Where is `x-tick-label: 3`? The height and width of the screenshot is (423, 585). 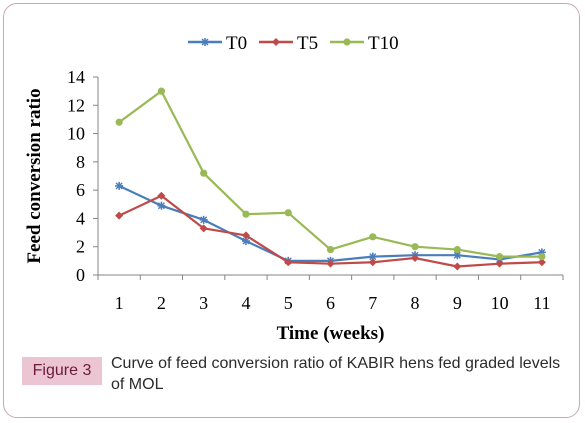
x-tick-label: 3 is located at coordinates (203, 303).